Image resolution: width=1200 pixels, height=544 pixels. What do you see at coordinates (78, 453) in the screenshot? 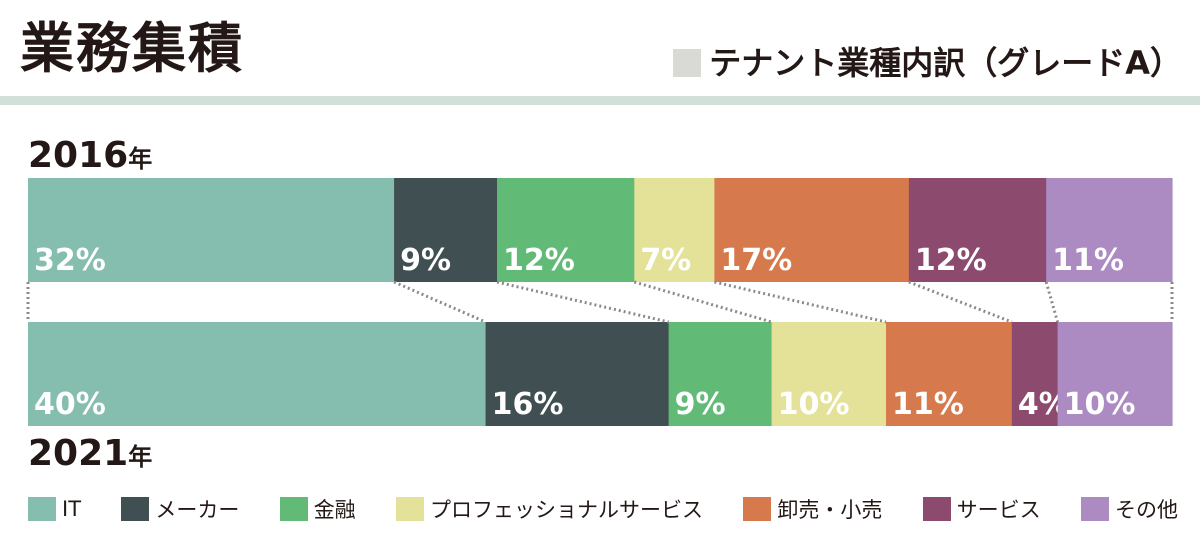
I see `year-number: 2021` at bounding box center [78, 453].